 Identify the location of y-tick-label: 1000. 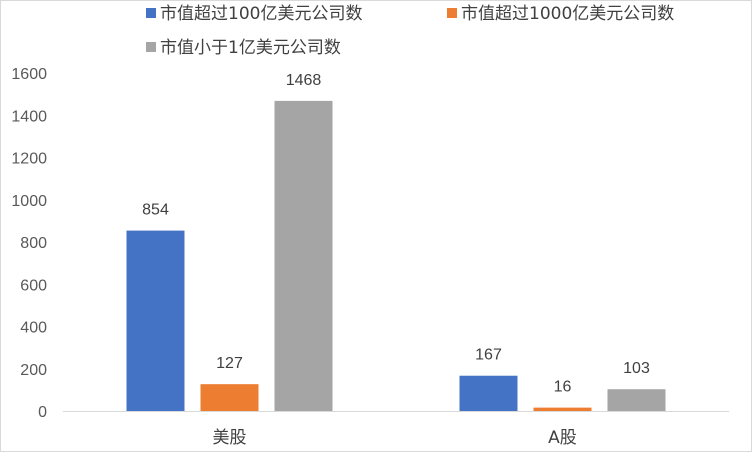
(29, 201).